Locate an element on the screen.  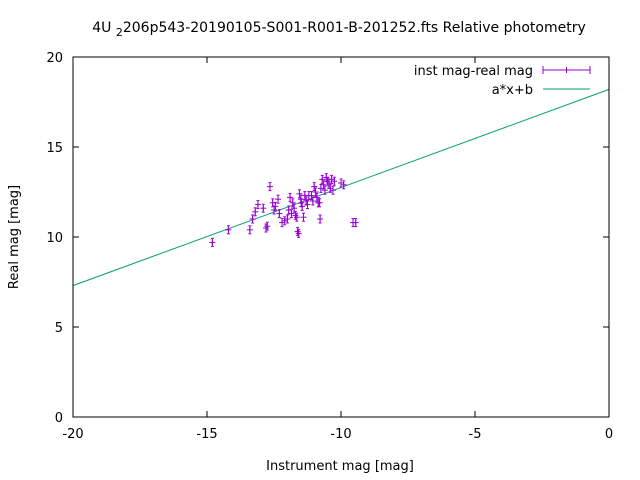
x-tick-label: 0 is located at coordinates (609, 434).